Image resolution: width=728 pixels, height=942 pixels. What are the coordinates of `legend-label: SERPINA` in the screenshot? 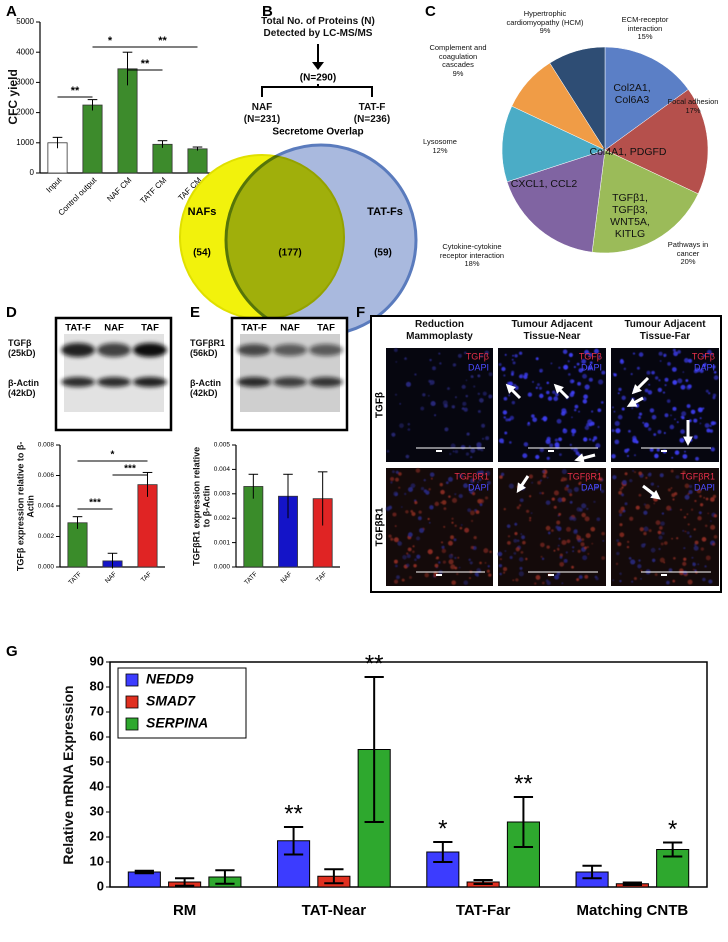 It's located at (177, 723).